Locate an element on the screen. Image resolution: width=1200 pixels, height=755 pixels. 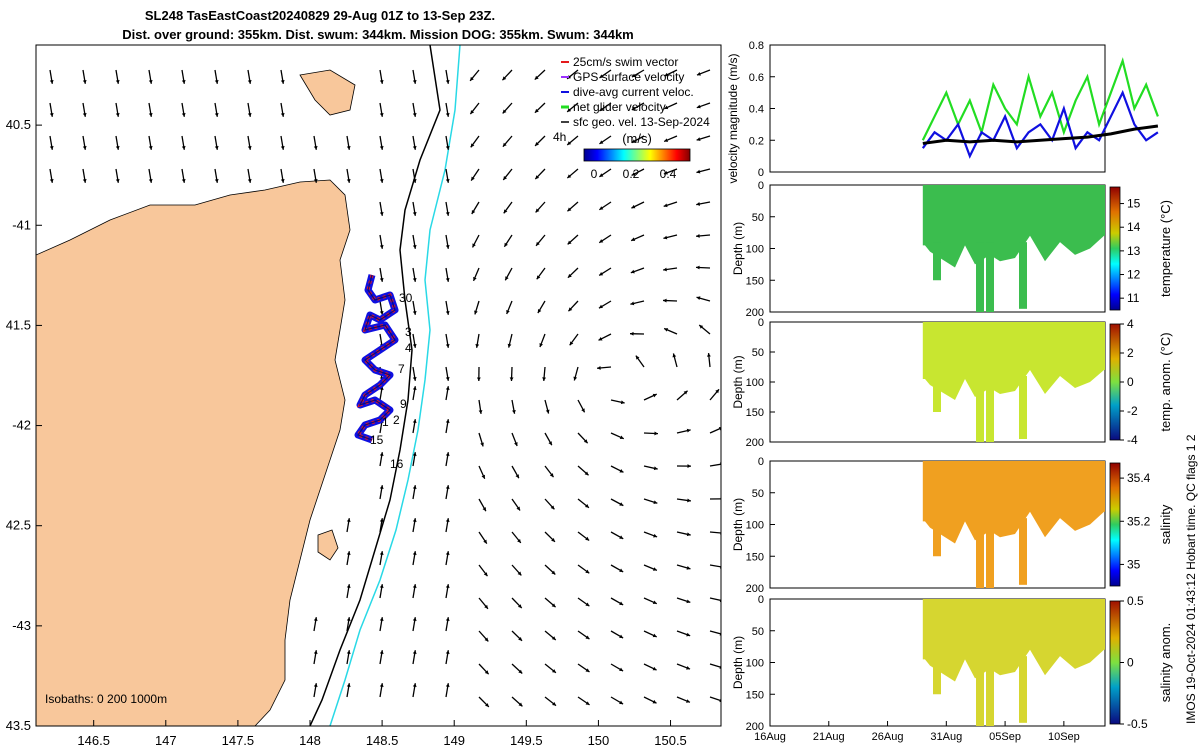
day-label: 2 is located at coordinates (396, 420).